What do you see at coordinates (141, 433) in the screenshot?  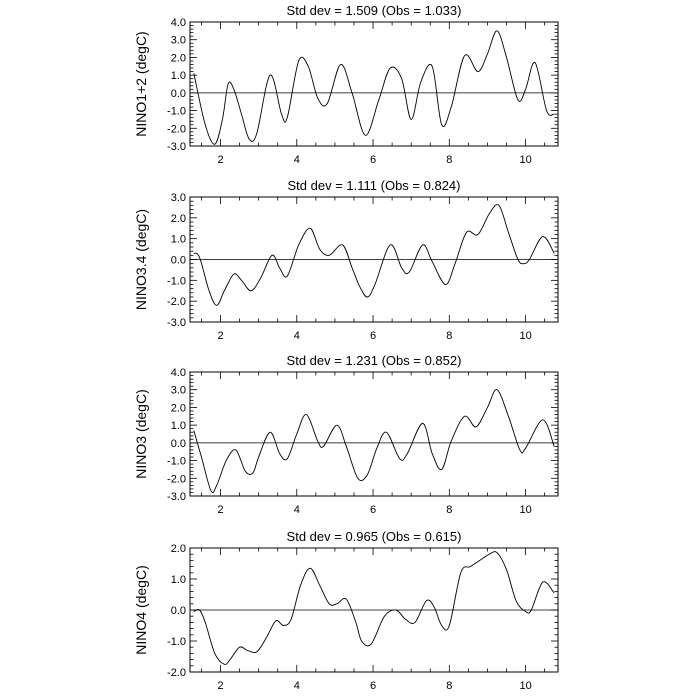 I see `y-axis-label: NINO3 (degC)` at bounding box center [141, 433].